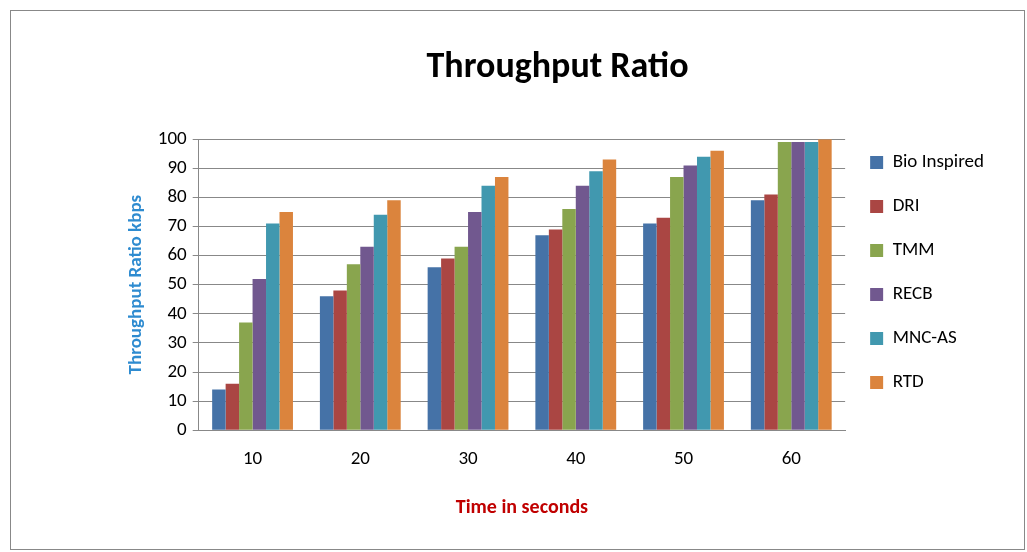  Describe the element at coordinates (177, 341) in the screenshot. I see `y-tick-label: 30` at that location.